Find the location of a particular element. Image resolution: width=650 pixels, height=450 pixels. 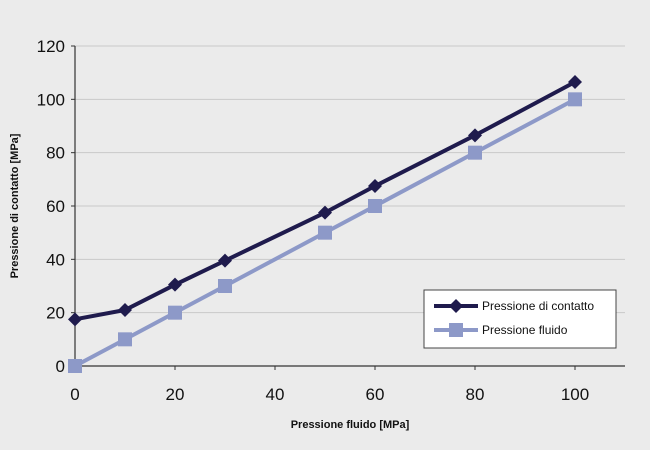

x-tick-label: 40 is located at coordinates (275, 394).